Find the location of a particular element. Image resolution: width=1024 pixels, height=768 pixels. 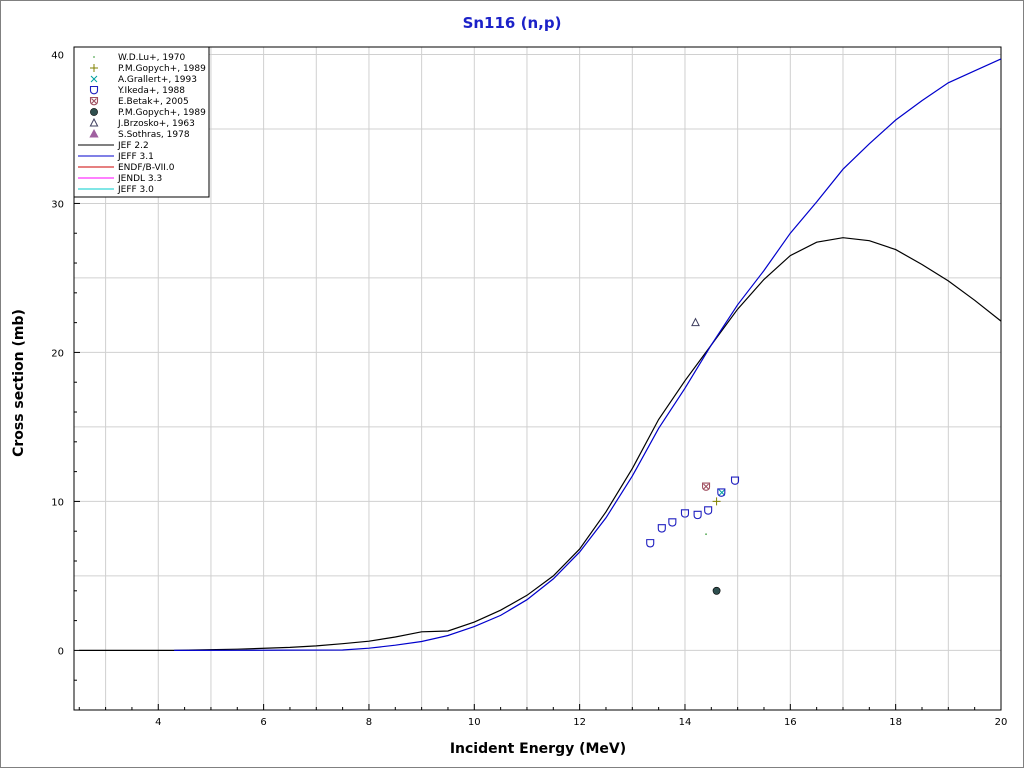

legend-label: ENDF/B-VII.0 is located at coordinates (146, 168).